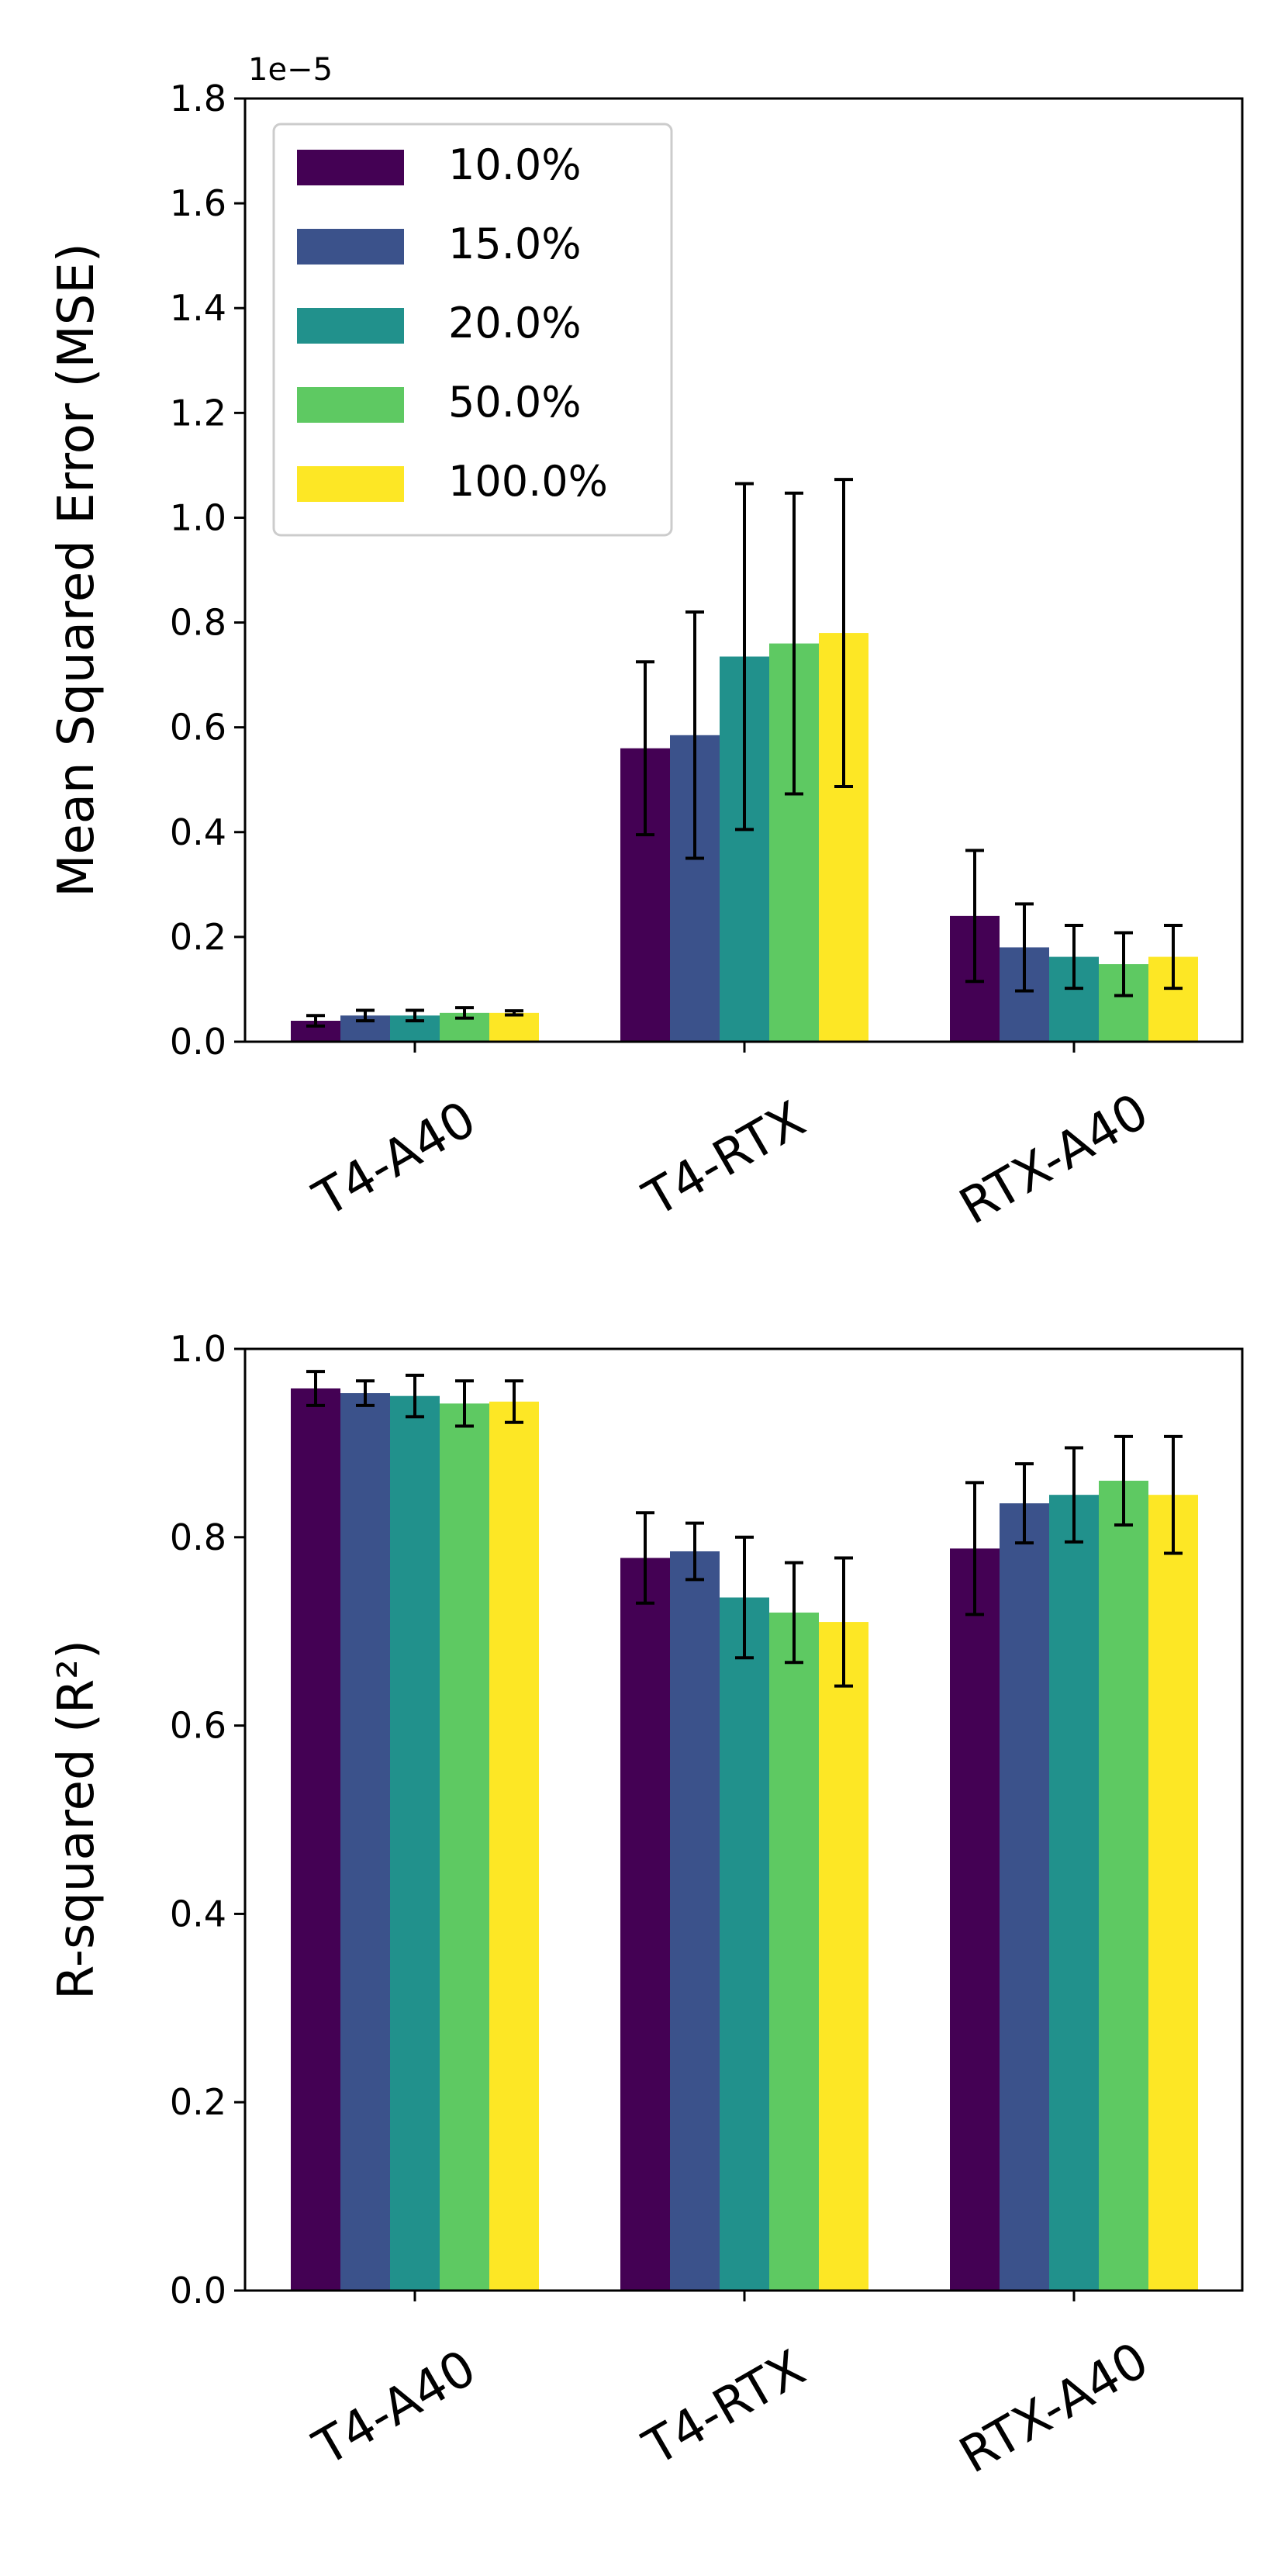 This screenshot has width=1288, height=2576. Describe the element at coordinates (439, 402) in the screenshot. I see `legend-item: 50.0%` at that location.